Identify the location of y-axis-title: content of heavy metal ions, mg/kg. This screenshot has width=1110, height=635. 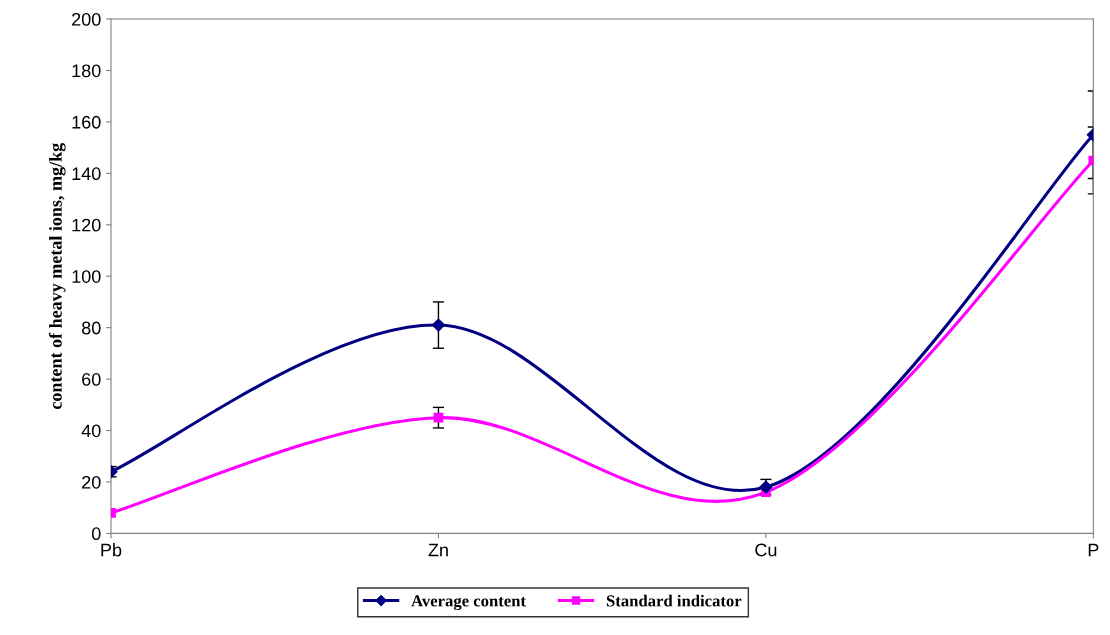
(57, 276).